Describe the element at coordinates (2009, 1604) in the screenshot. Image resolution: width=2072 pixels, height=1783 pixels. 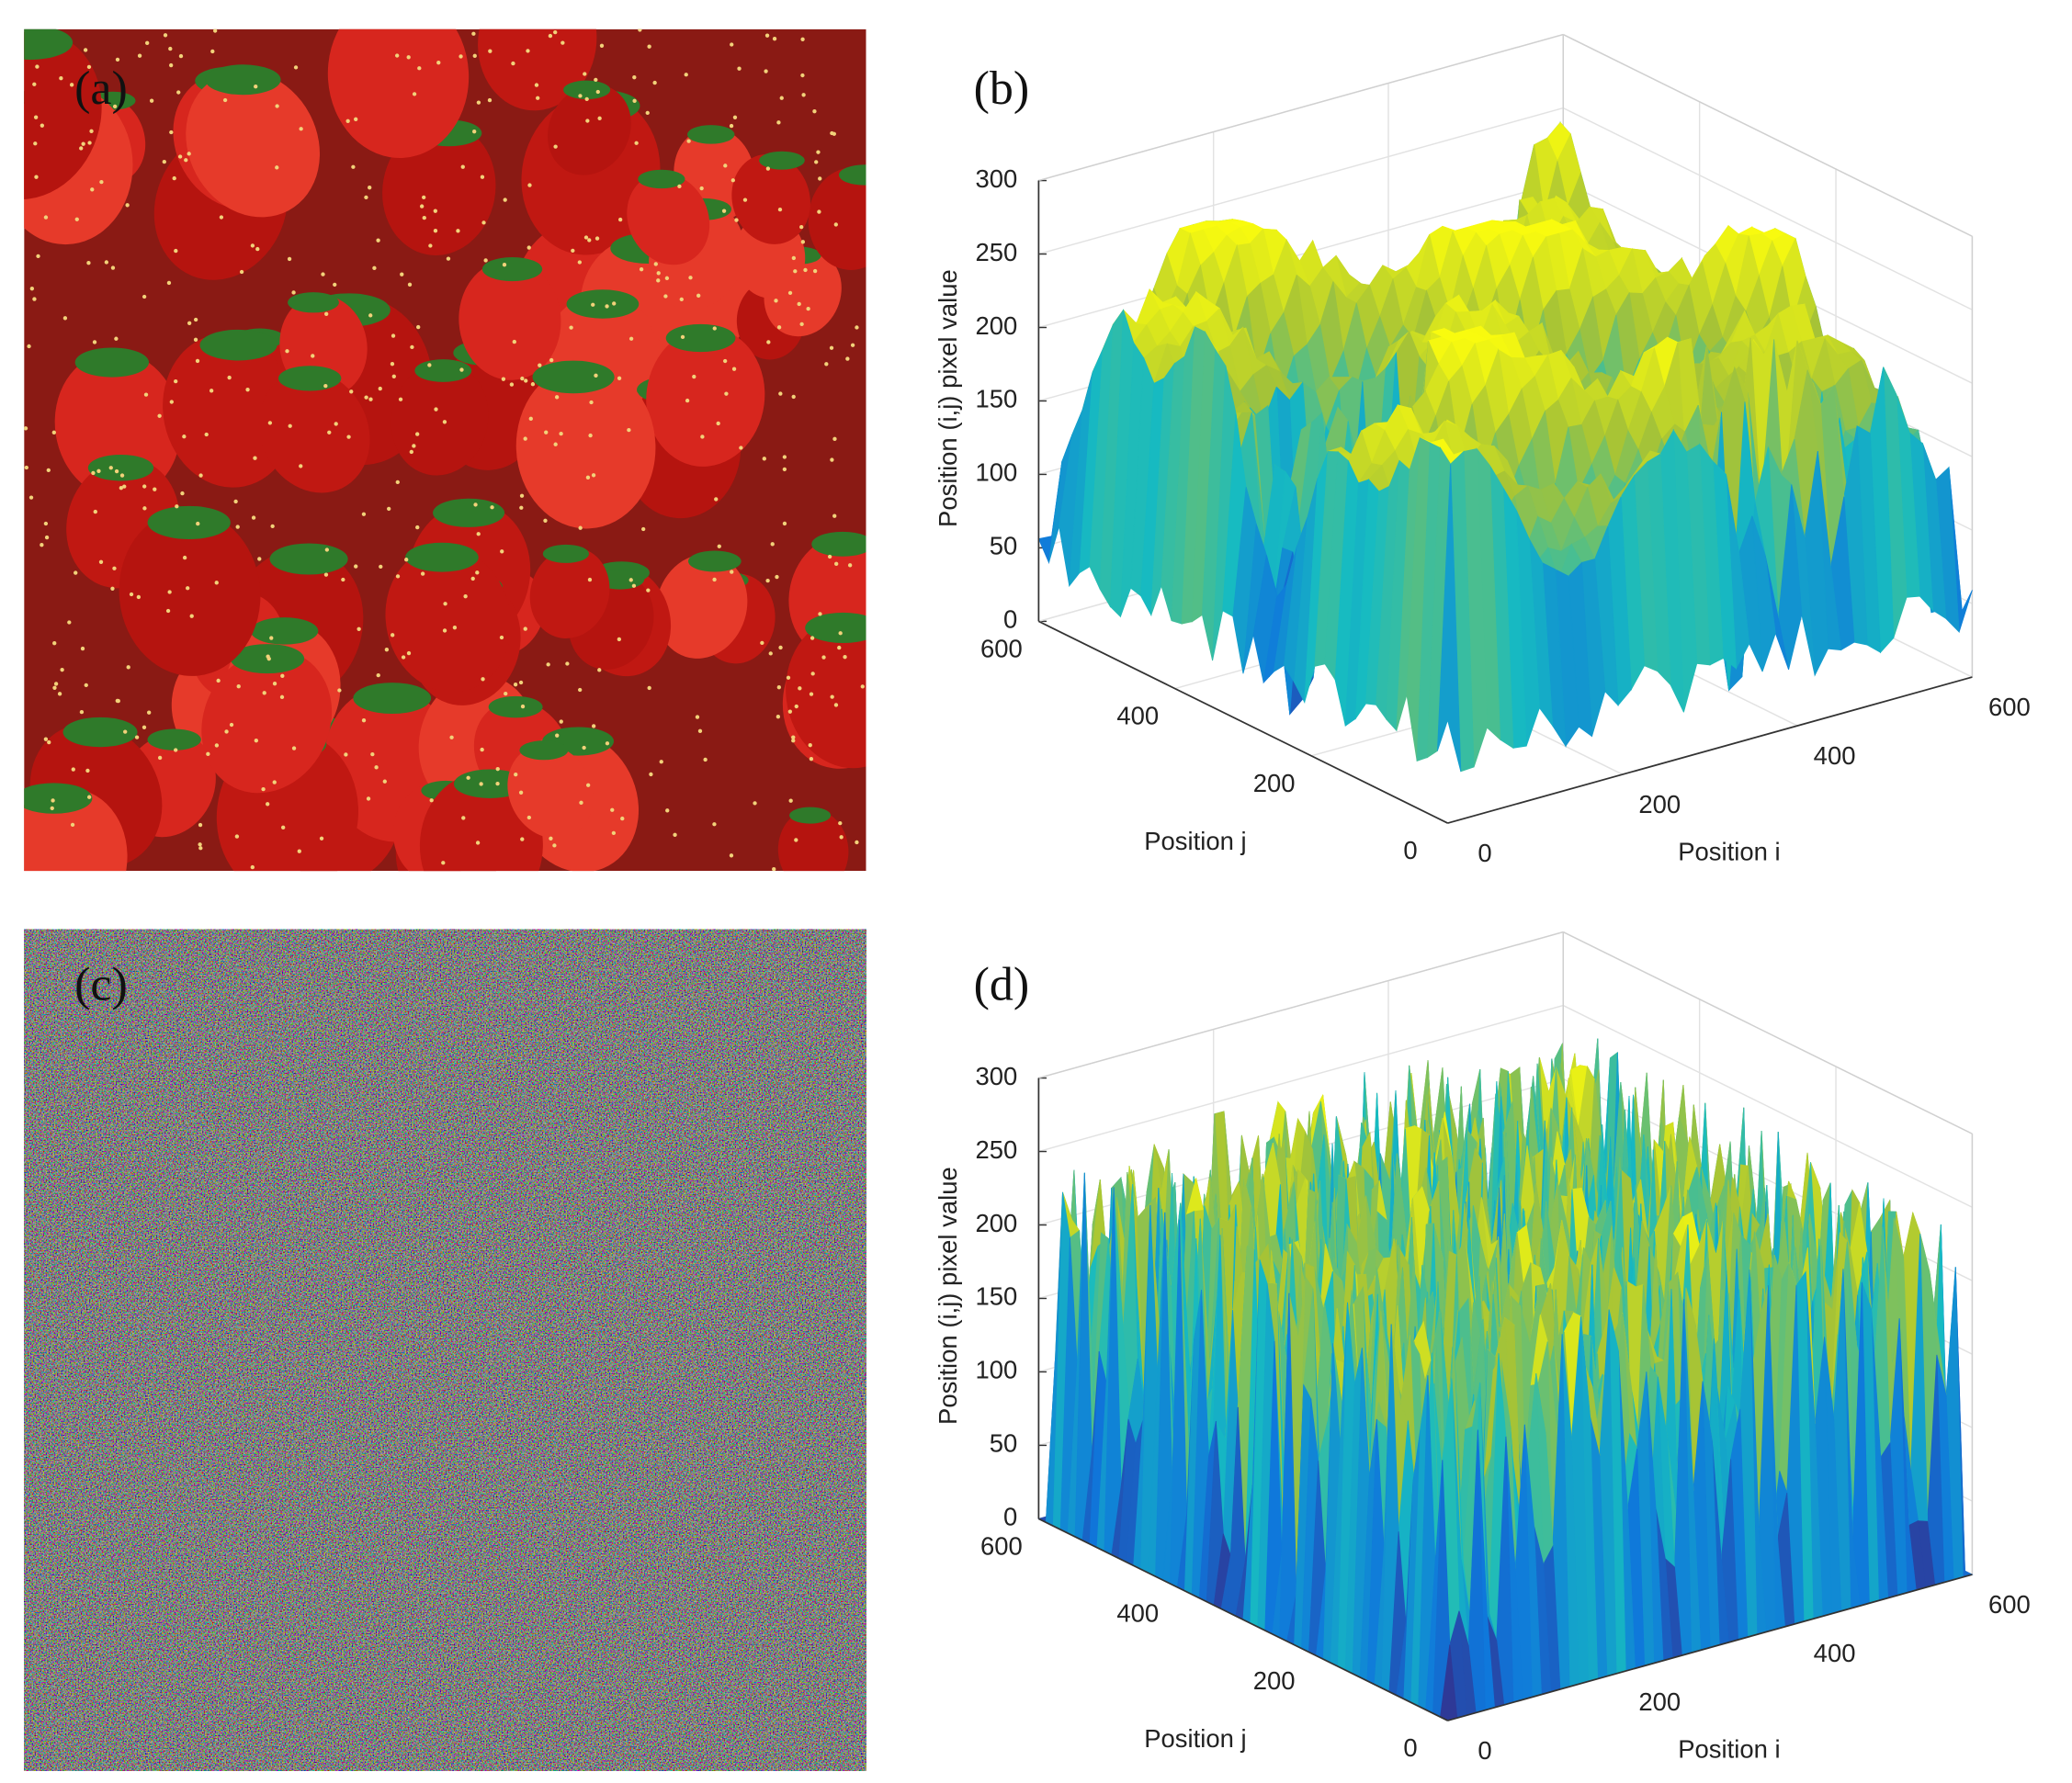
I see `i-tick-label: 600` at that location.